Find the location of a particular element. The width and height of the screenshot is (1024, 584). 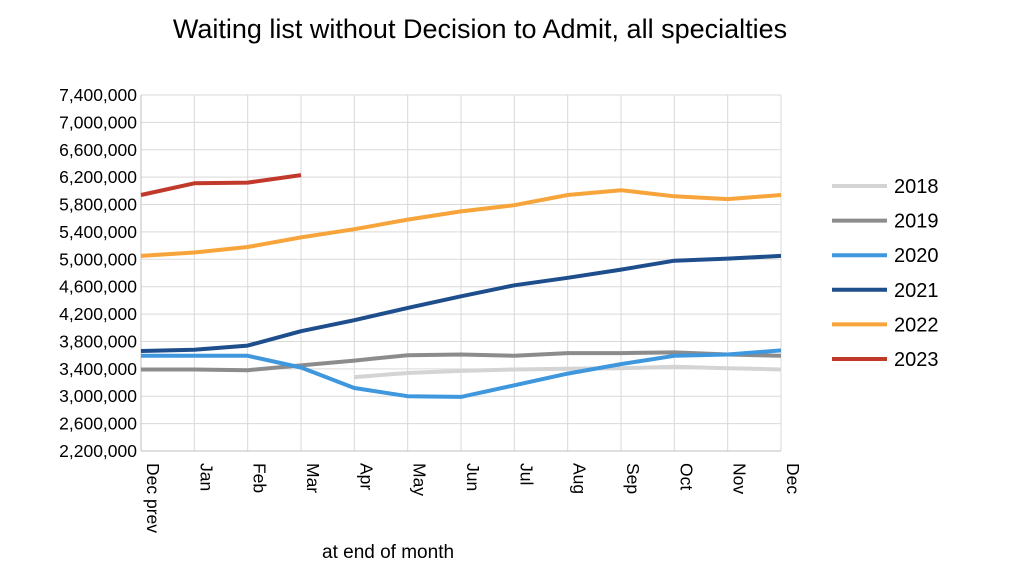

series-line-2020 is located at coordinates (461, 373).